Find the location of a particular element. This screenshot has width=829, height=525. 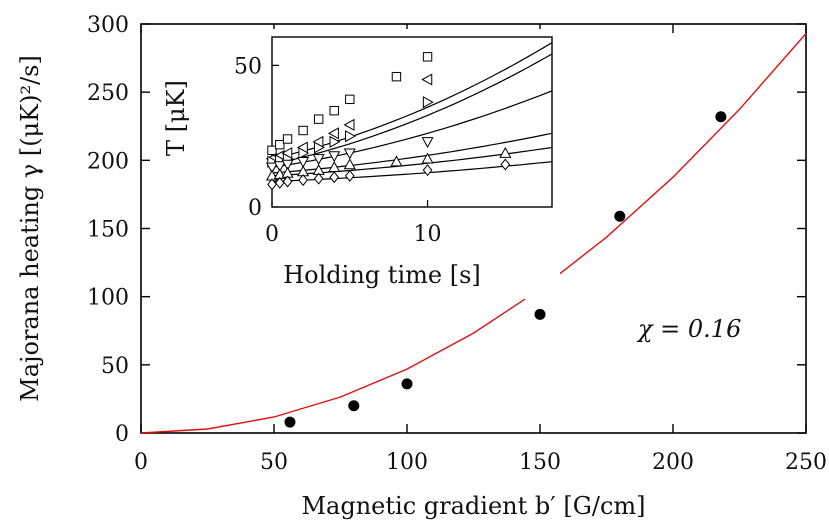

inset-y-axis-label: T [μK] is located at coordinates (176, 118).